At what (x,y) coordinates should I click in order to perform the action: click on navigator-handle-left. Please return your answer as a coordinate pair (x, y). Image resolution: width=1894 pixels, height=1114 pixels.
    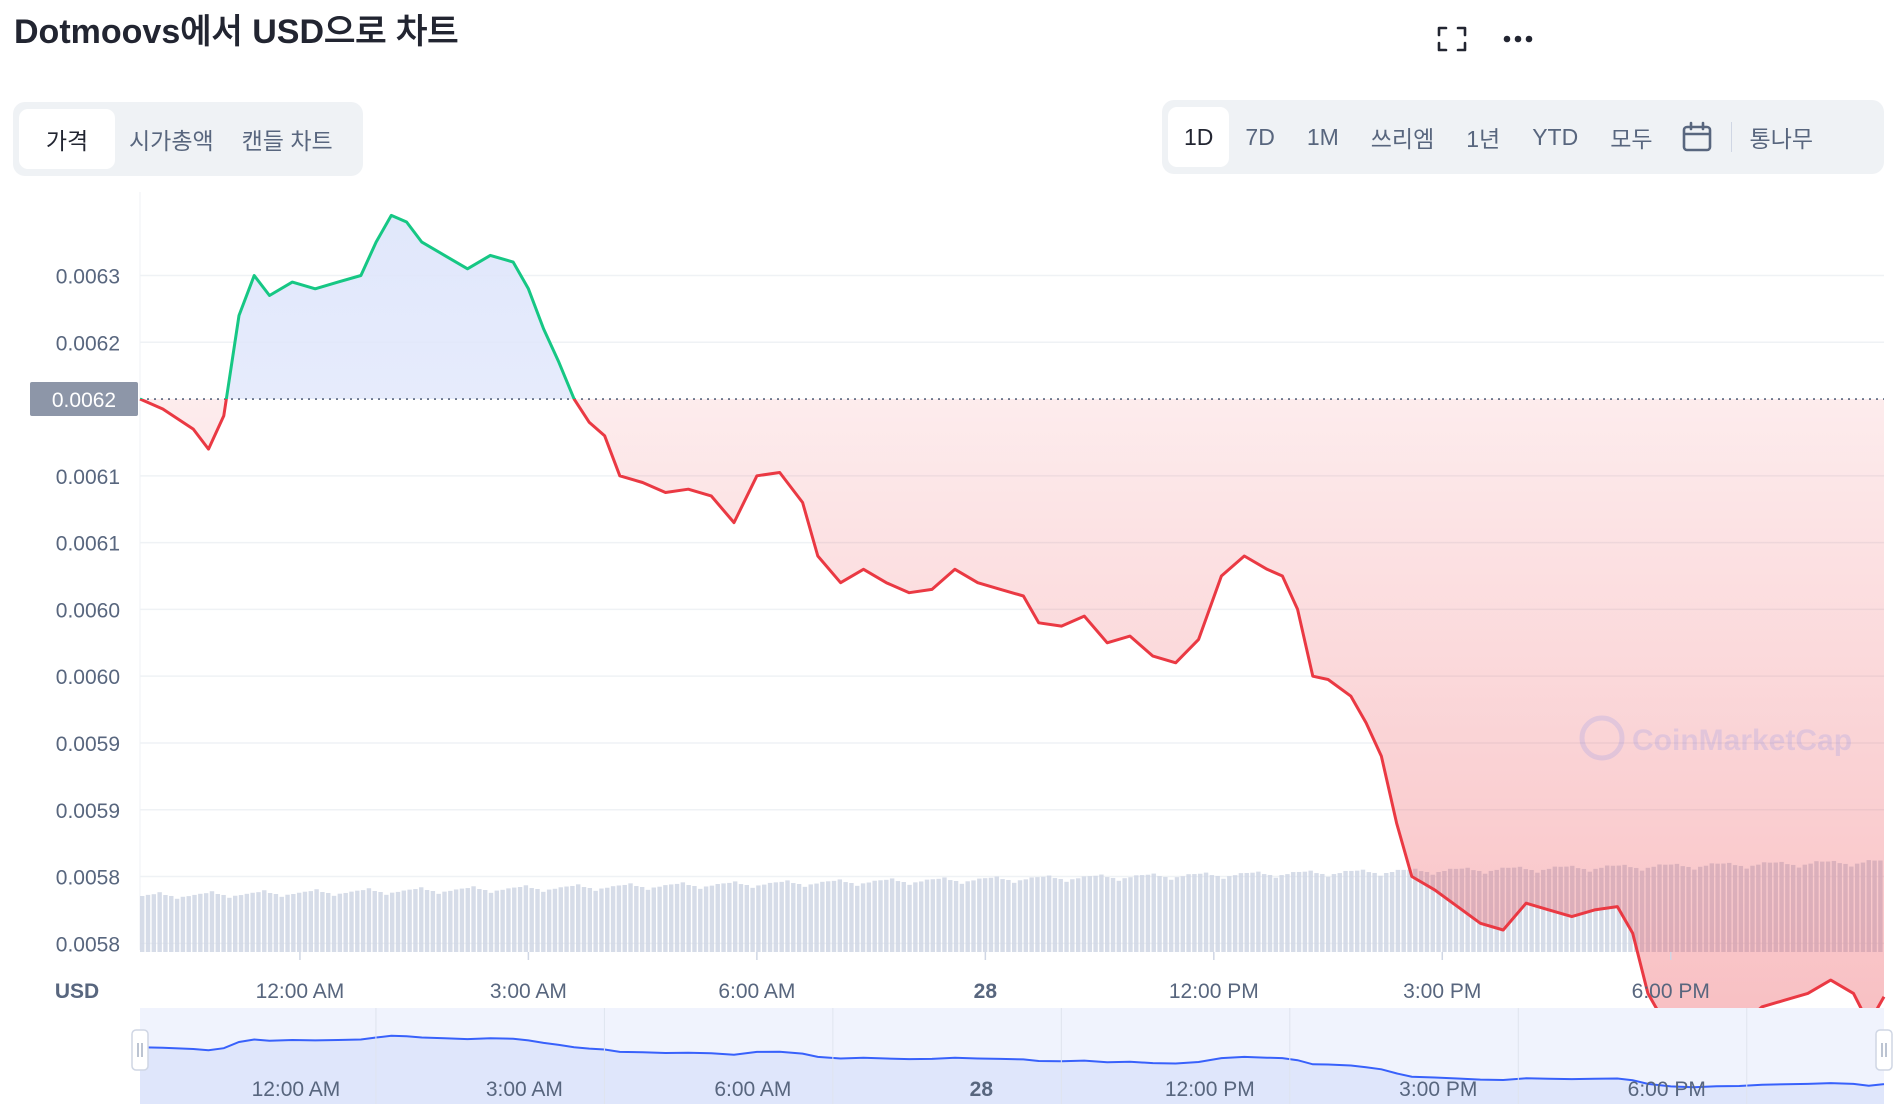
    Looking at the image, I should click on (140, 1050).